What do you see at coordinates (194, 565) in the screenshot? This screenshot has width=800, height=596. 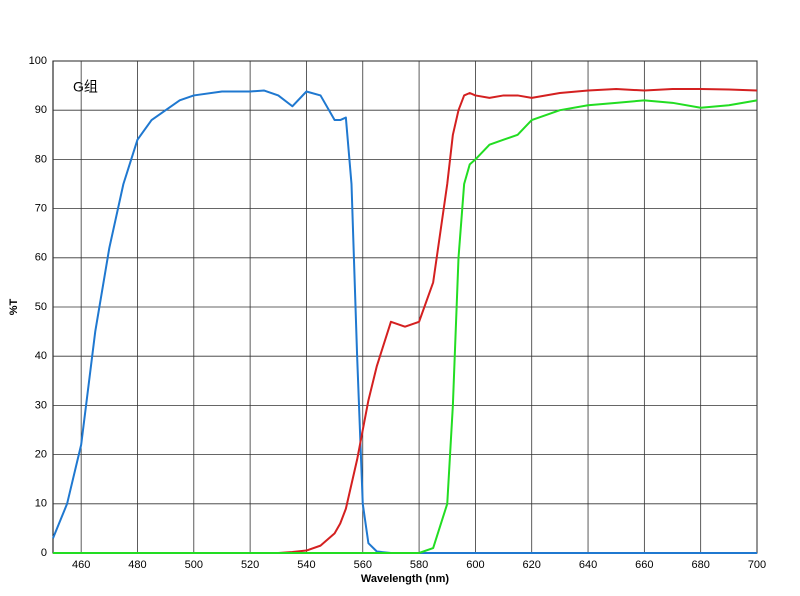 I see `x-tick-label: 500` at bounding box center [194, 565].